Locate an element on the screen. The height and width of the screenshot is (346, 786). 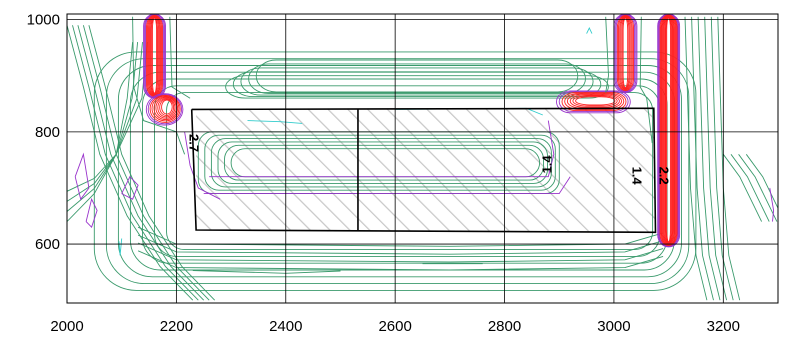
x-tick-label: 2200 is located at coordinates (176, 326).